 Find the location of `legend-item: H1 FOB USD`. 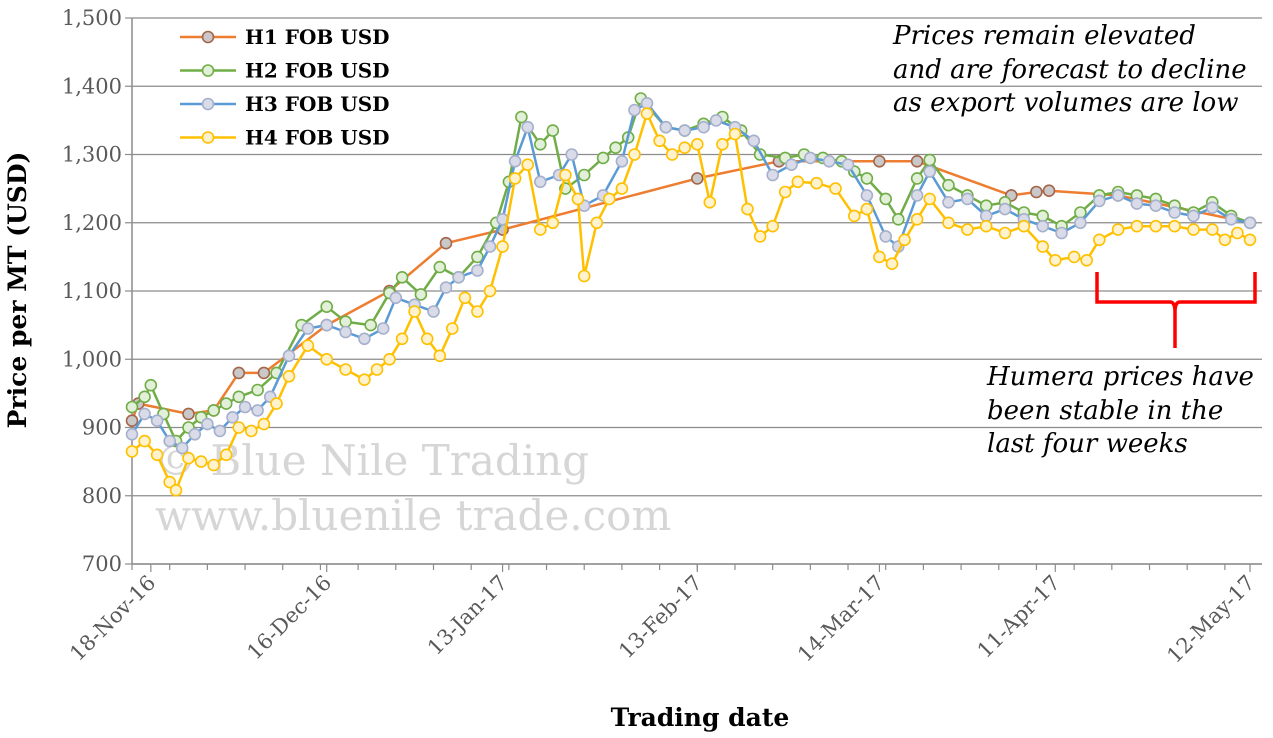

legend-item: H1 FOB USD is located at coordinates (285, 37).